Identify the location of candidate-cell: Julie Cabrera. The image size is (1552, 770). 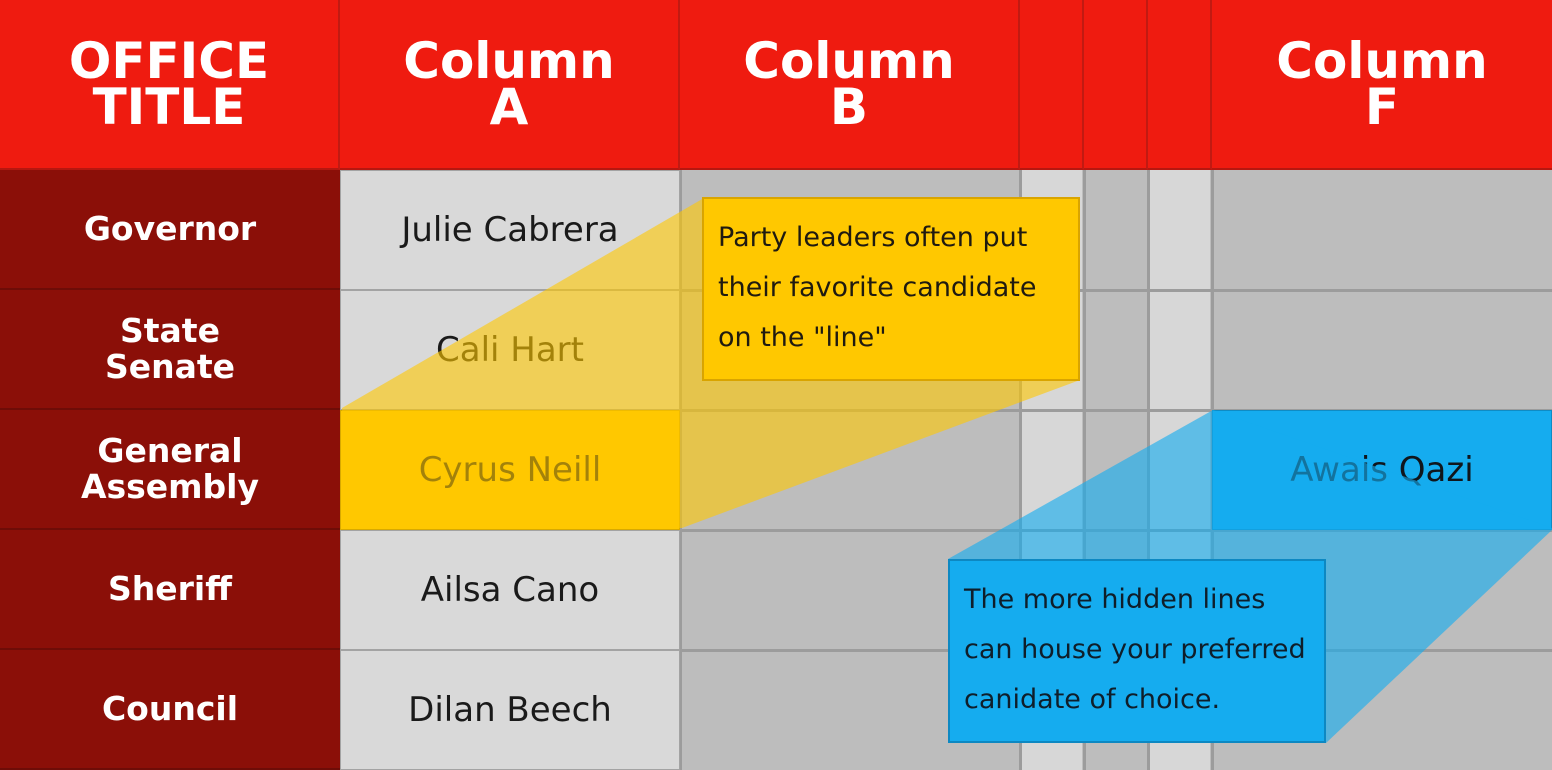
(510, 230).